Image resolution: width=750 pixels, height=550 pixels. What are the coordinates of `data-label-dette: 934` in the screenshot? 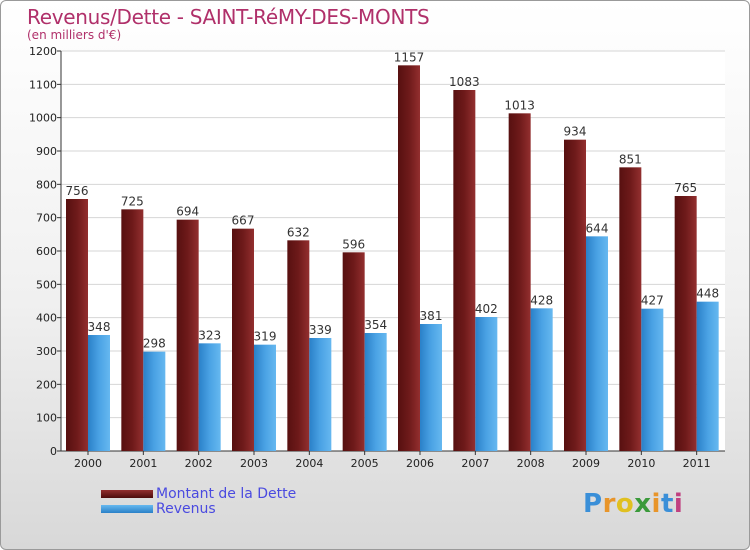 It's located at (575, 132).